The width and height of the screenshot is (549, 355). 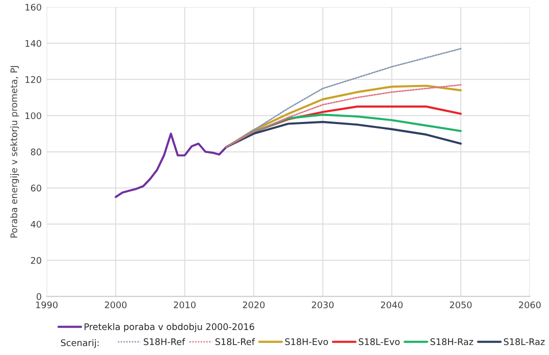 What do you see at coordinates (15, 152) in the screenshot?
I see `y-axis-title: Poraba energije v sektorju prometa, PJ` at bounding box center [15, 152].